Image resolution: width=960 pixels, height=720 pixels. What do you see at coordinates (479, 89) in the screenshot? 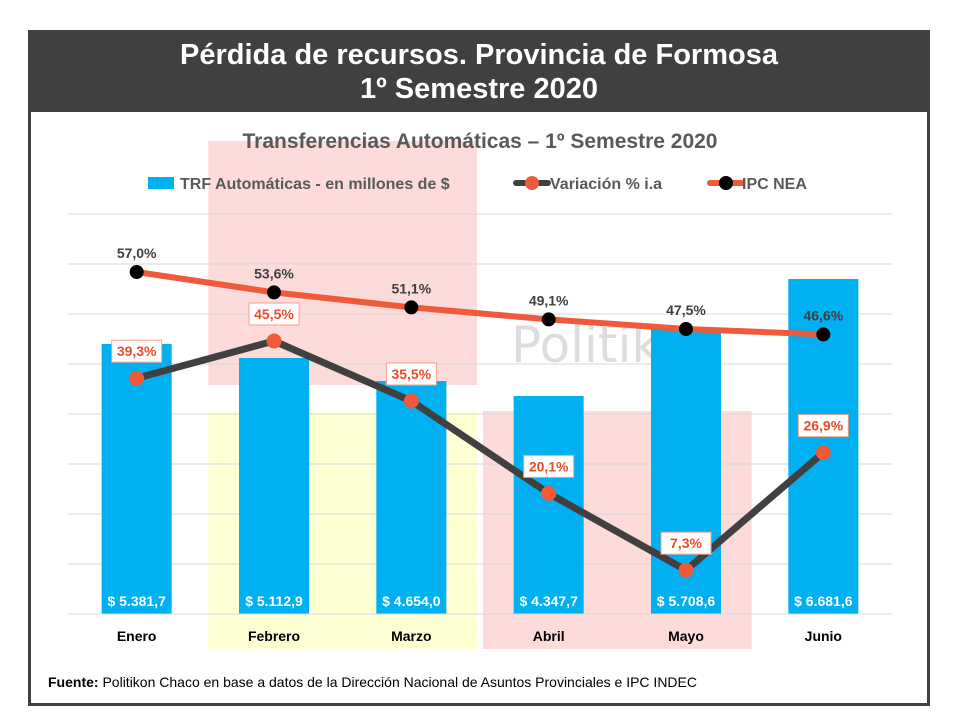
I see `banner-subtitle: 1º Semestre 2020` at bounding box center [479, 89].